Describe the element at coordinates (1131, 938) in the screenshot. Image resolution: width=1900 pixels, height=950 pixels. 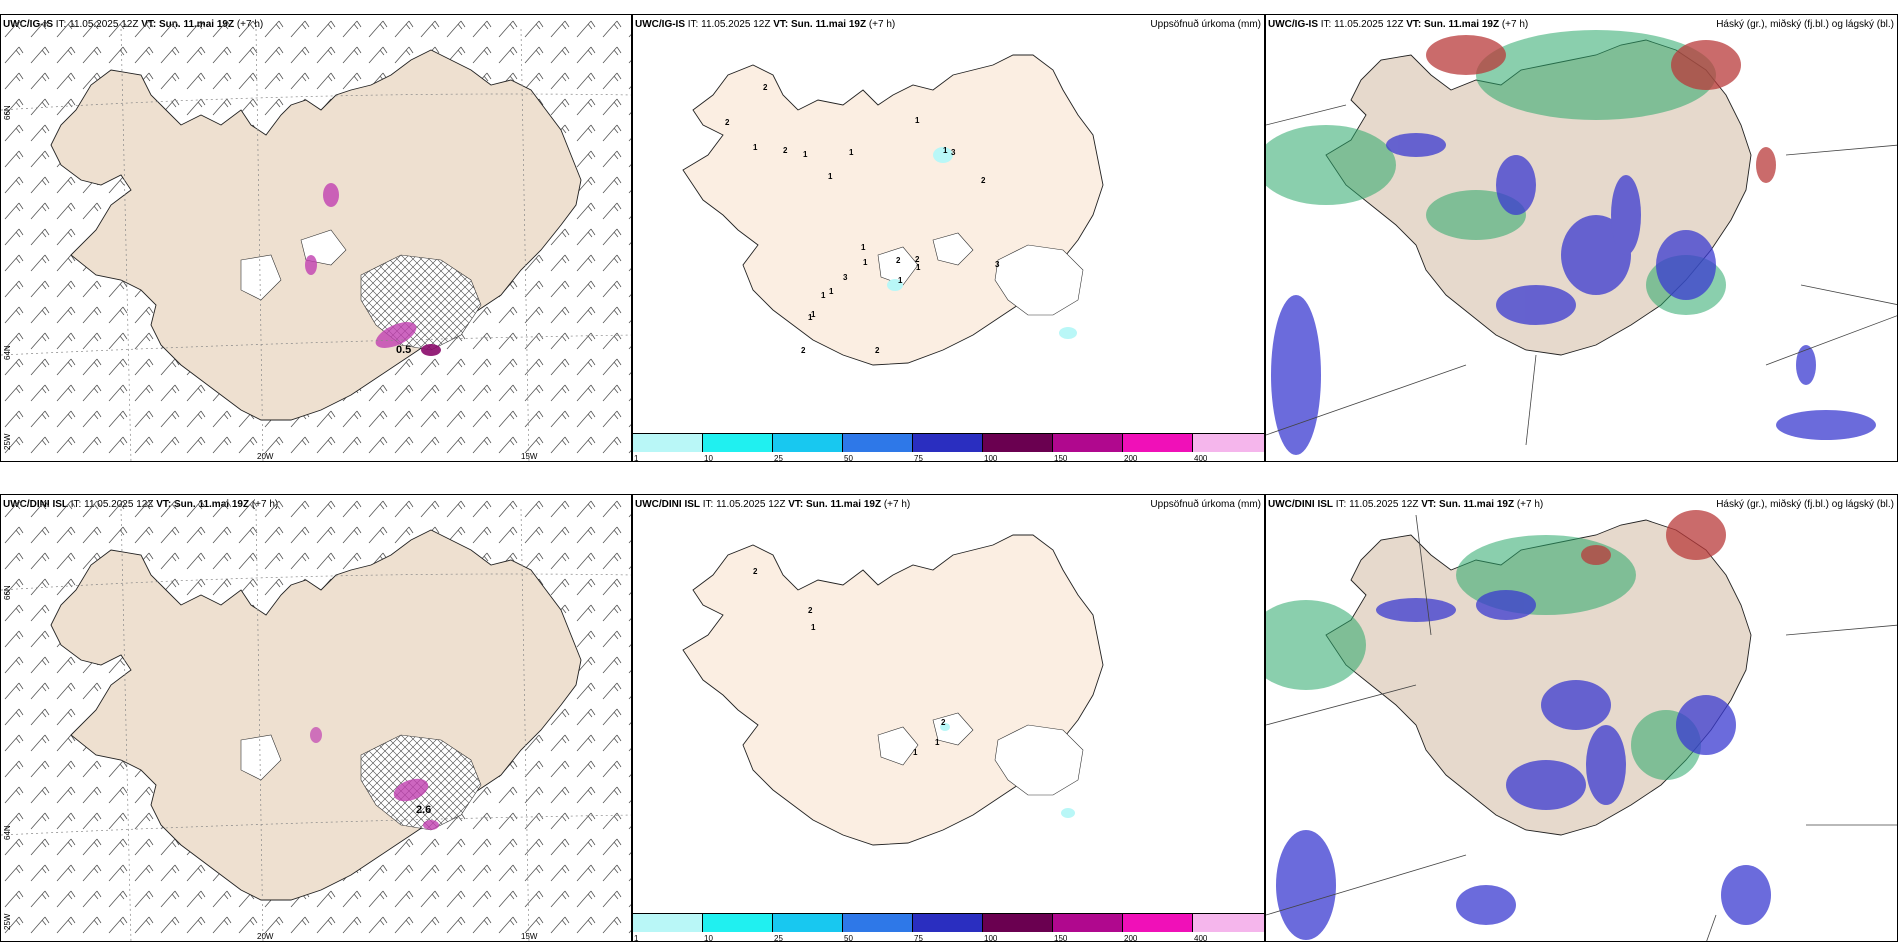
I see `colorbar-tick-label: 200` at that location.